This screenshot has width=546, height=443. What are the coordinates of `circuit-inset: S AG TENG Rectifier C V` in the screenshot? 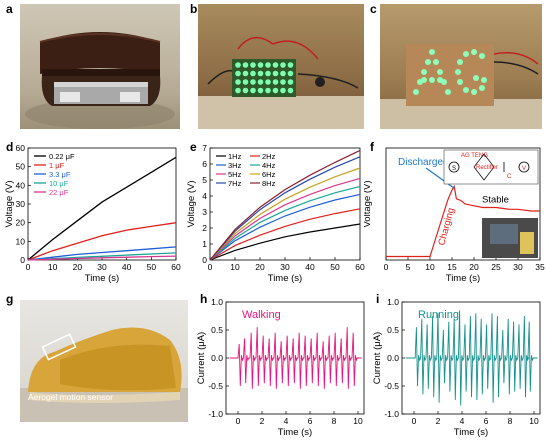 It's located at (491, 167).